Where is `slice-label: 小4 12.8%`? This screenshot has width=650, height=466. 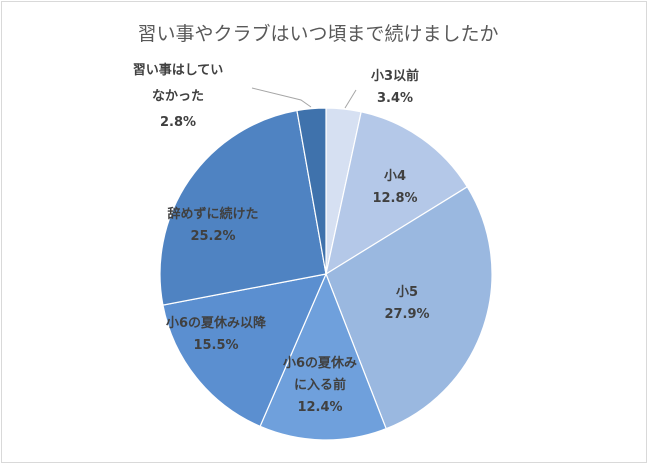 slice-label: 小4 12.8% is located at coordinates (394, 187).